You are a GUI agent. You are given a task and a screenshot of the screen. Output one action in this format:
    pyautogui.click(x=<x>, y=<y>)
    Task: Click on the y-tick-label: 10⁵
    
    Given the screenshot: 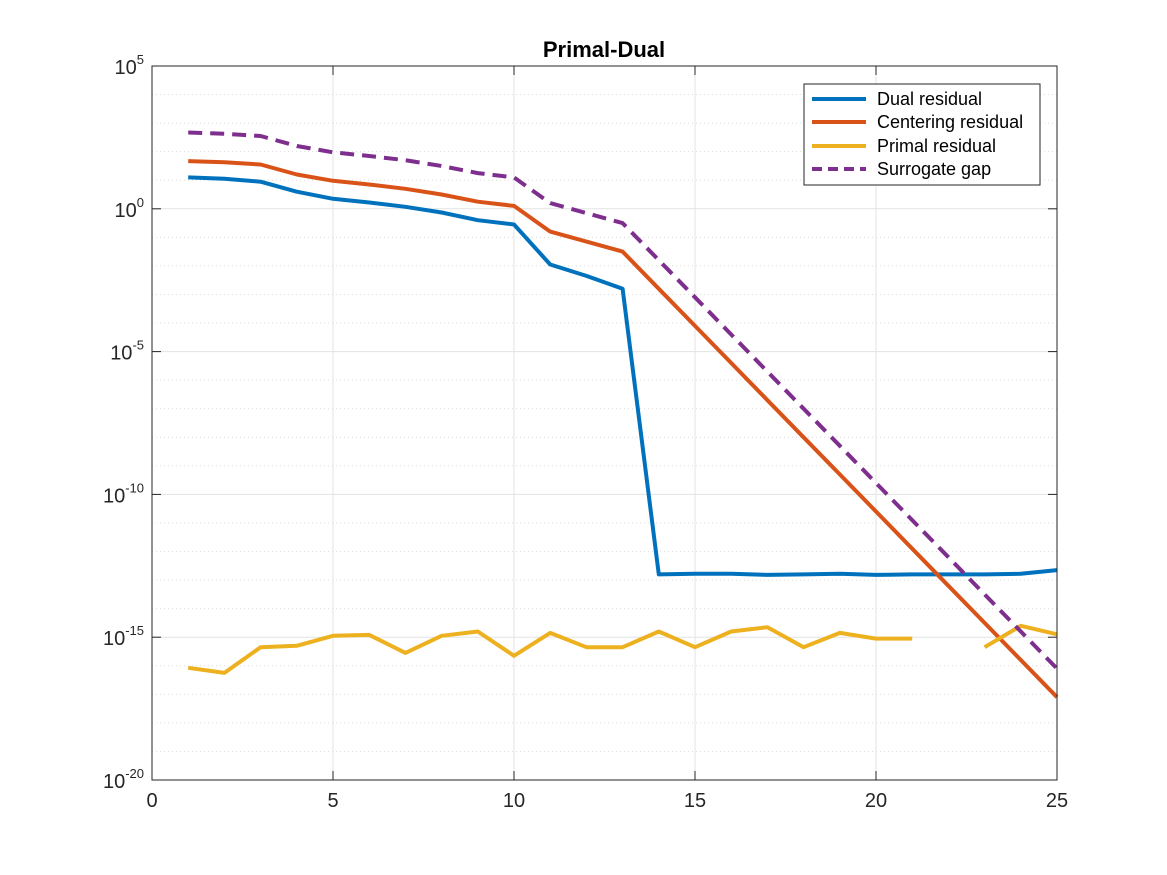 What is the action you would take?
    pyautogui.click(x=129, y=65)
    